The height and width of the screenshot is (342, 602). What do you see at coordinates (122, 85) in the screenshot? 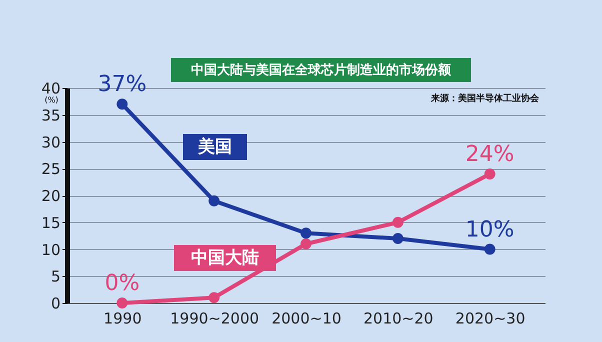
I see `data-label: 37%` at bounding box center [122, 85].